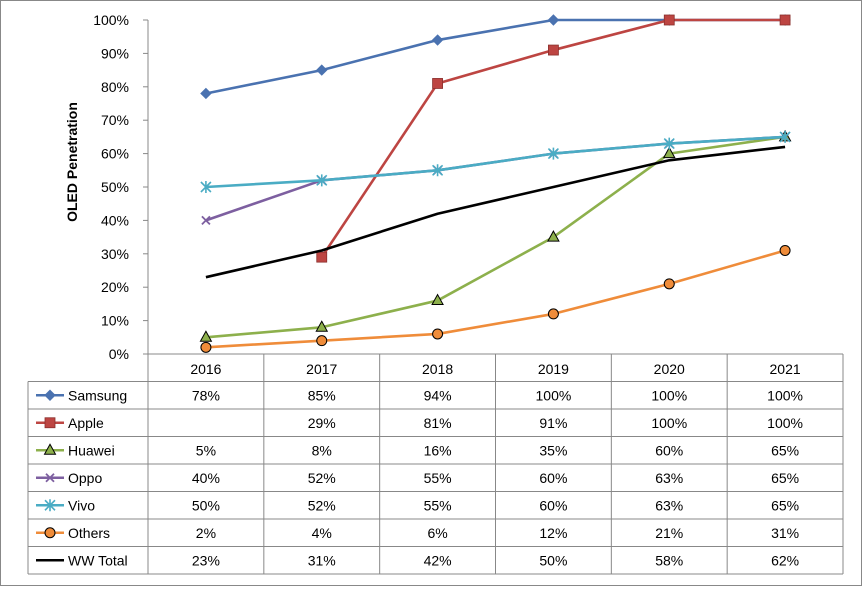  I want to click on y-tick-label: 60%, so click(115, 154).